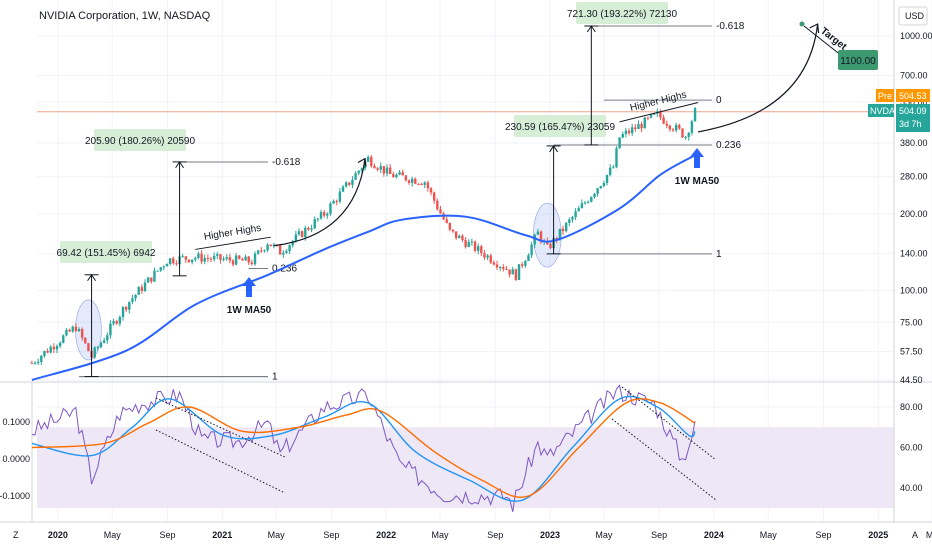  Describe the element at coordinates (878, 535) in the screenshot. I see `time-tick-label: 2025` at that location.